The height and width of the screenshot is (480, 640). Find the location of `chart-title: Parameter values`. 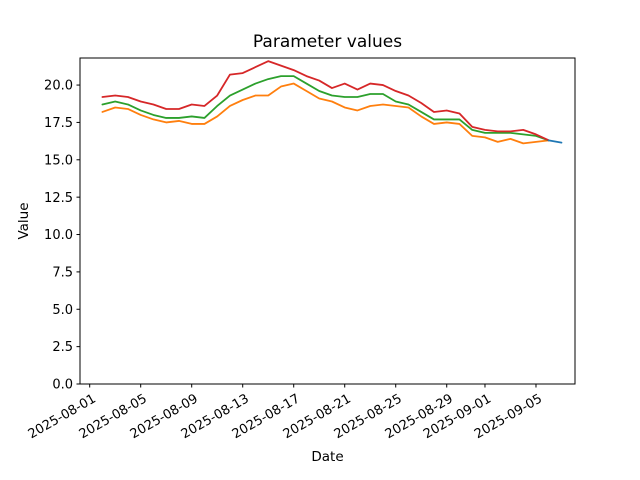

chart-title: Parameter values is located at coordinates (327, 42).